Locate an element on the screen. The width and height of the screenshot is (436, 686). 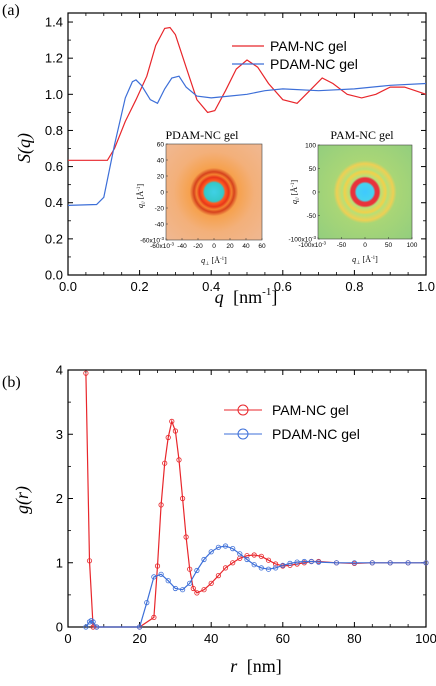
inset-x-tick-label: 100 is located at coordinates (412, 245).